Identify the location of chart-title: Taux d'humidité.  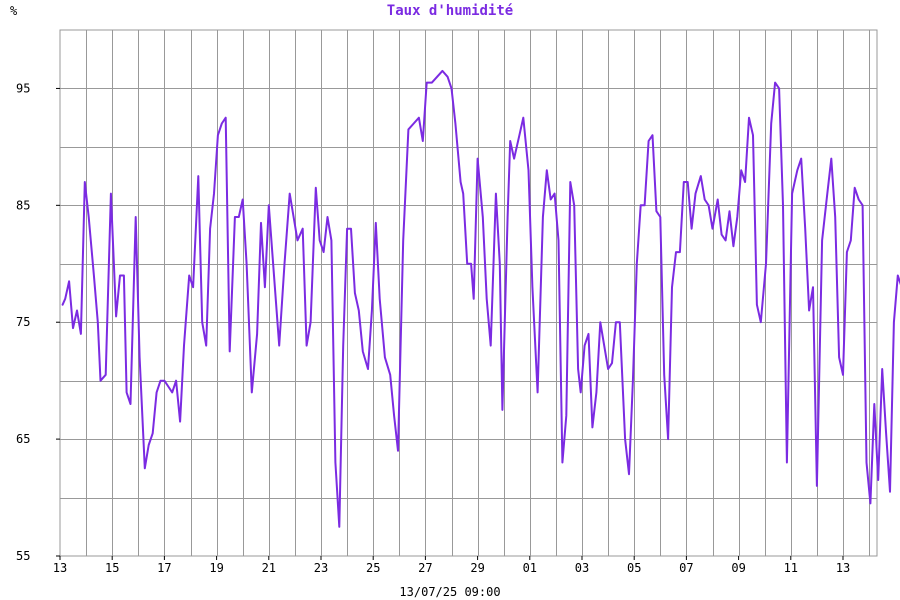
(450, 11).